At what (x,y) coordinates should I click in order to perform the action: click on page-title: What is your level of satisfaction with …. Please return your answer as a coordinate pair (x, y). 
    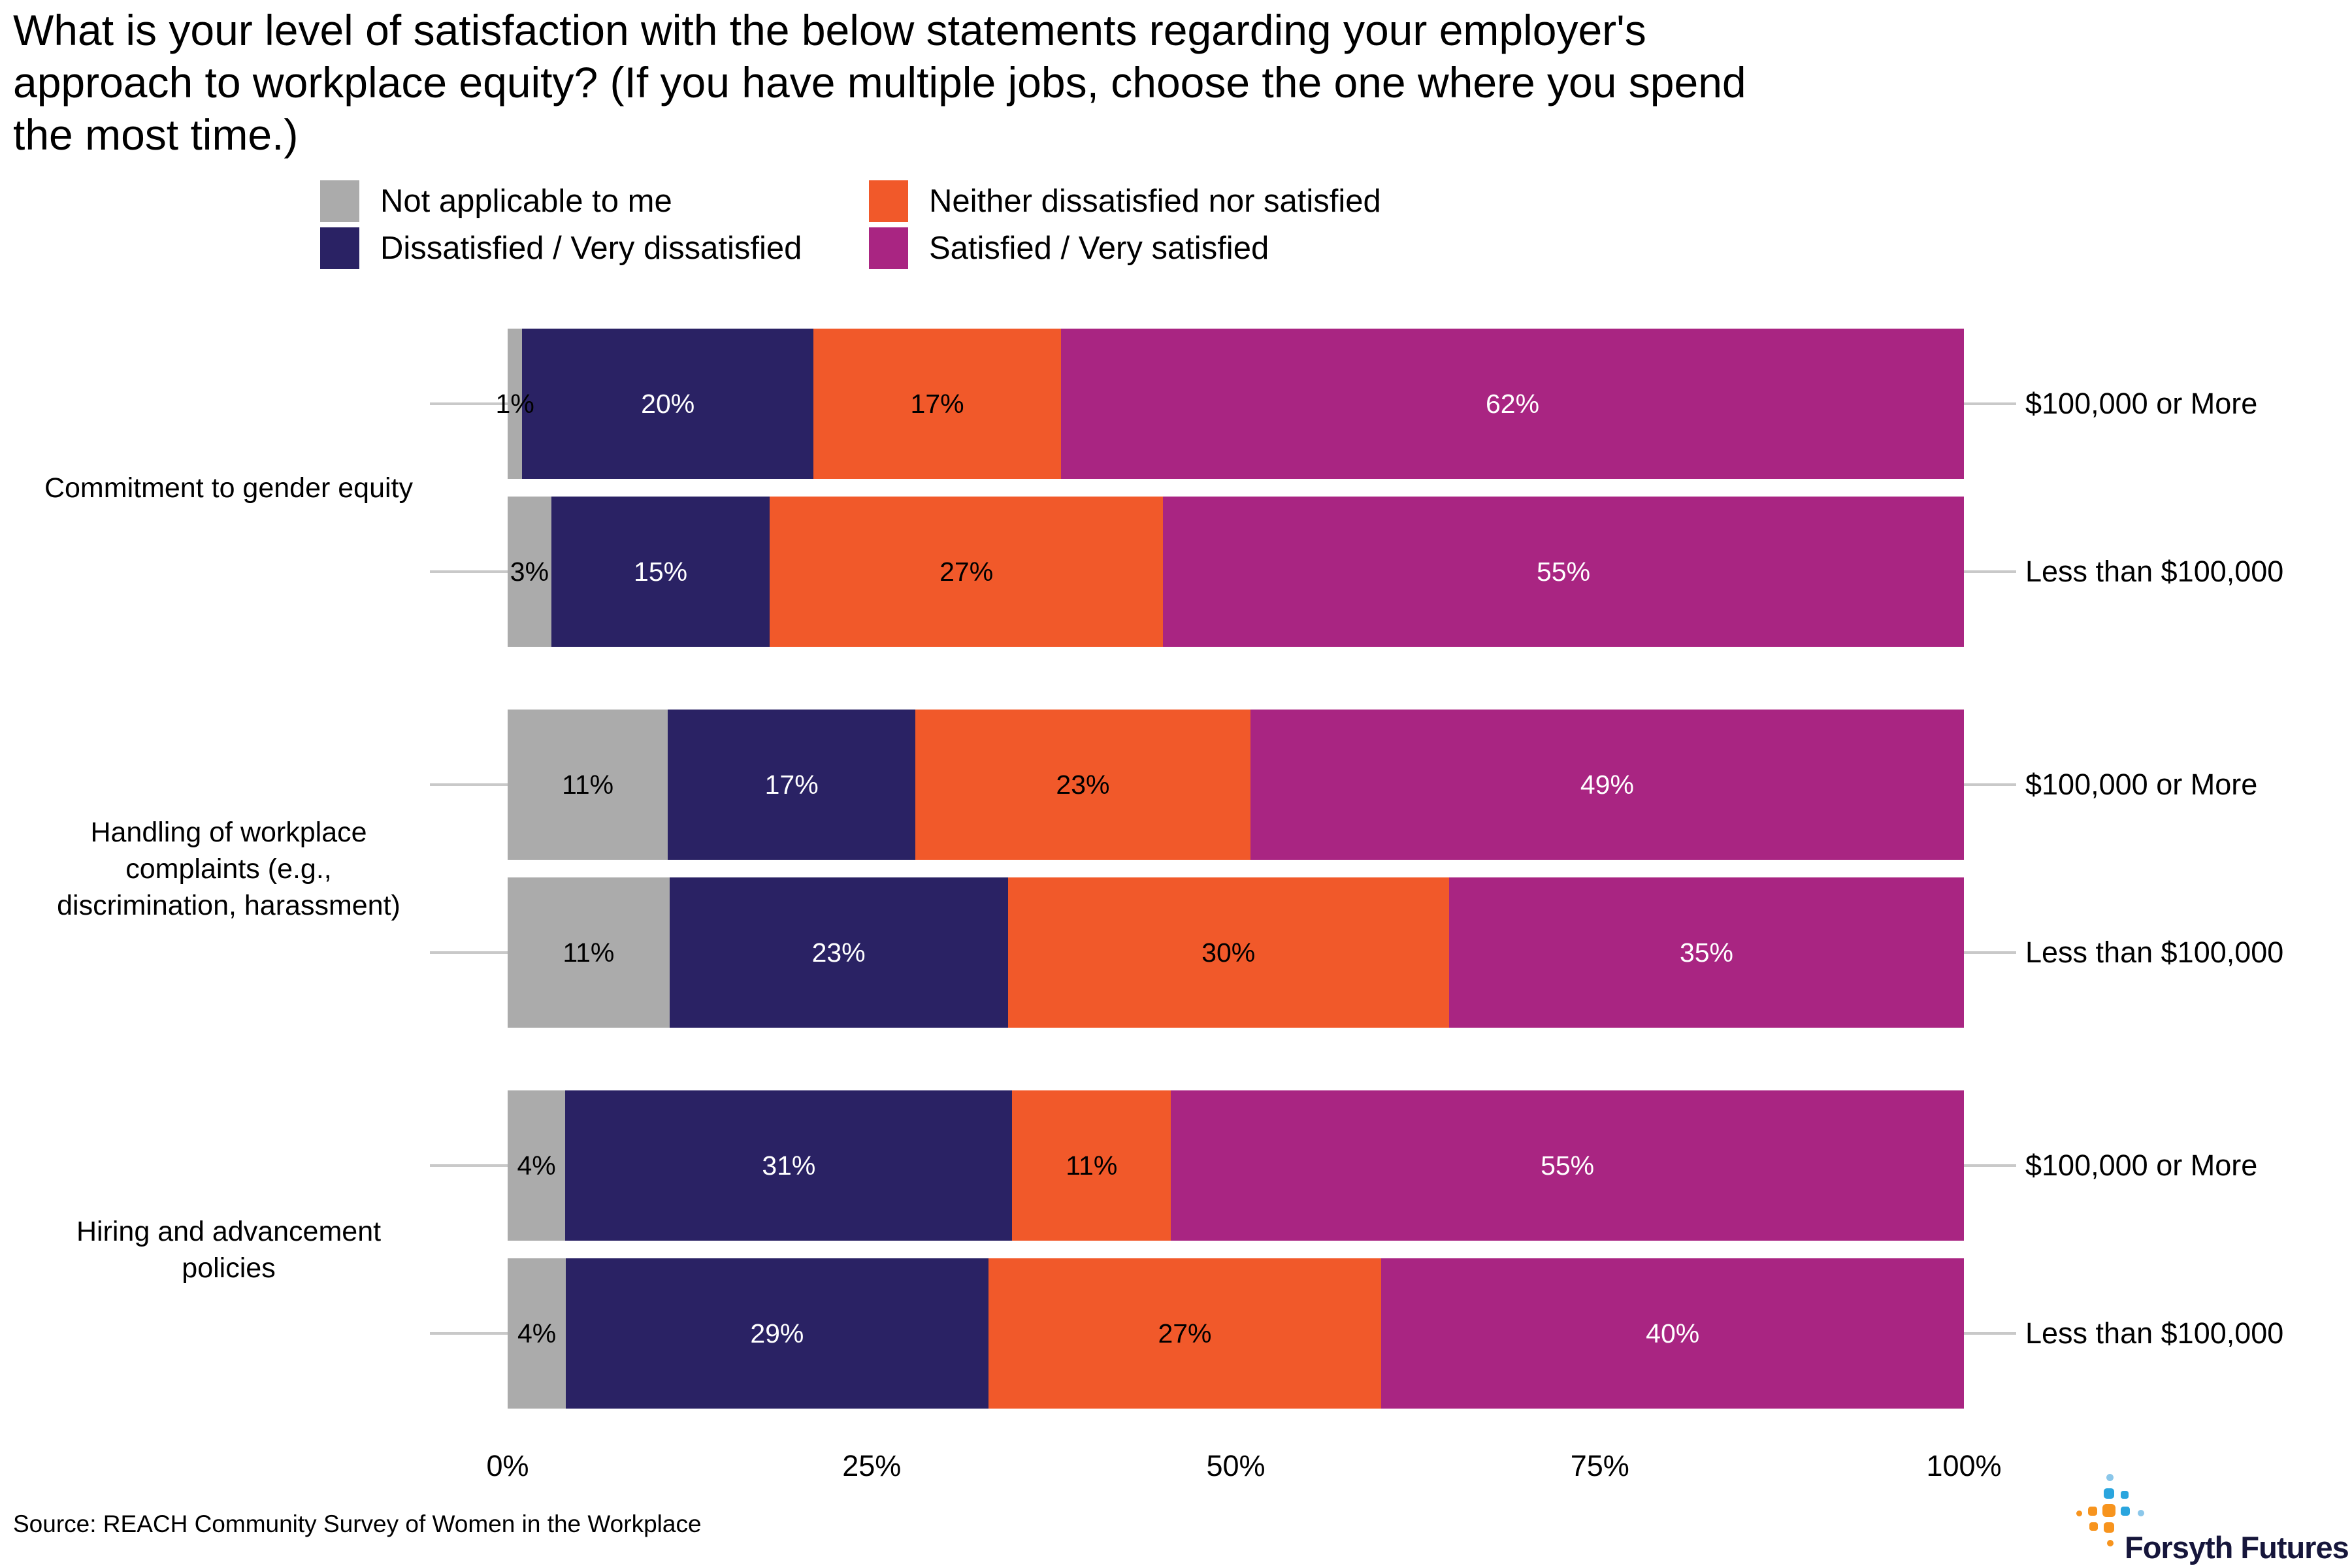
    Looking at the image, I should click on (879, 82).